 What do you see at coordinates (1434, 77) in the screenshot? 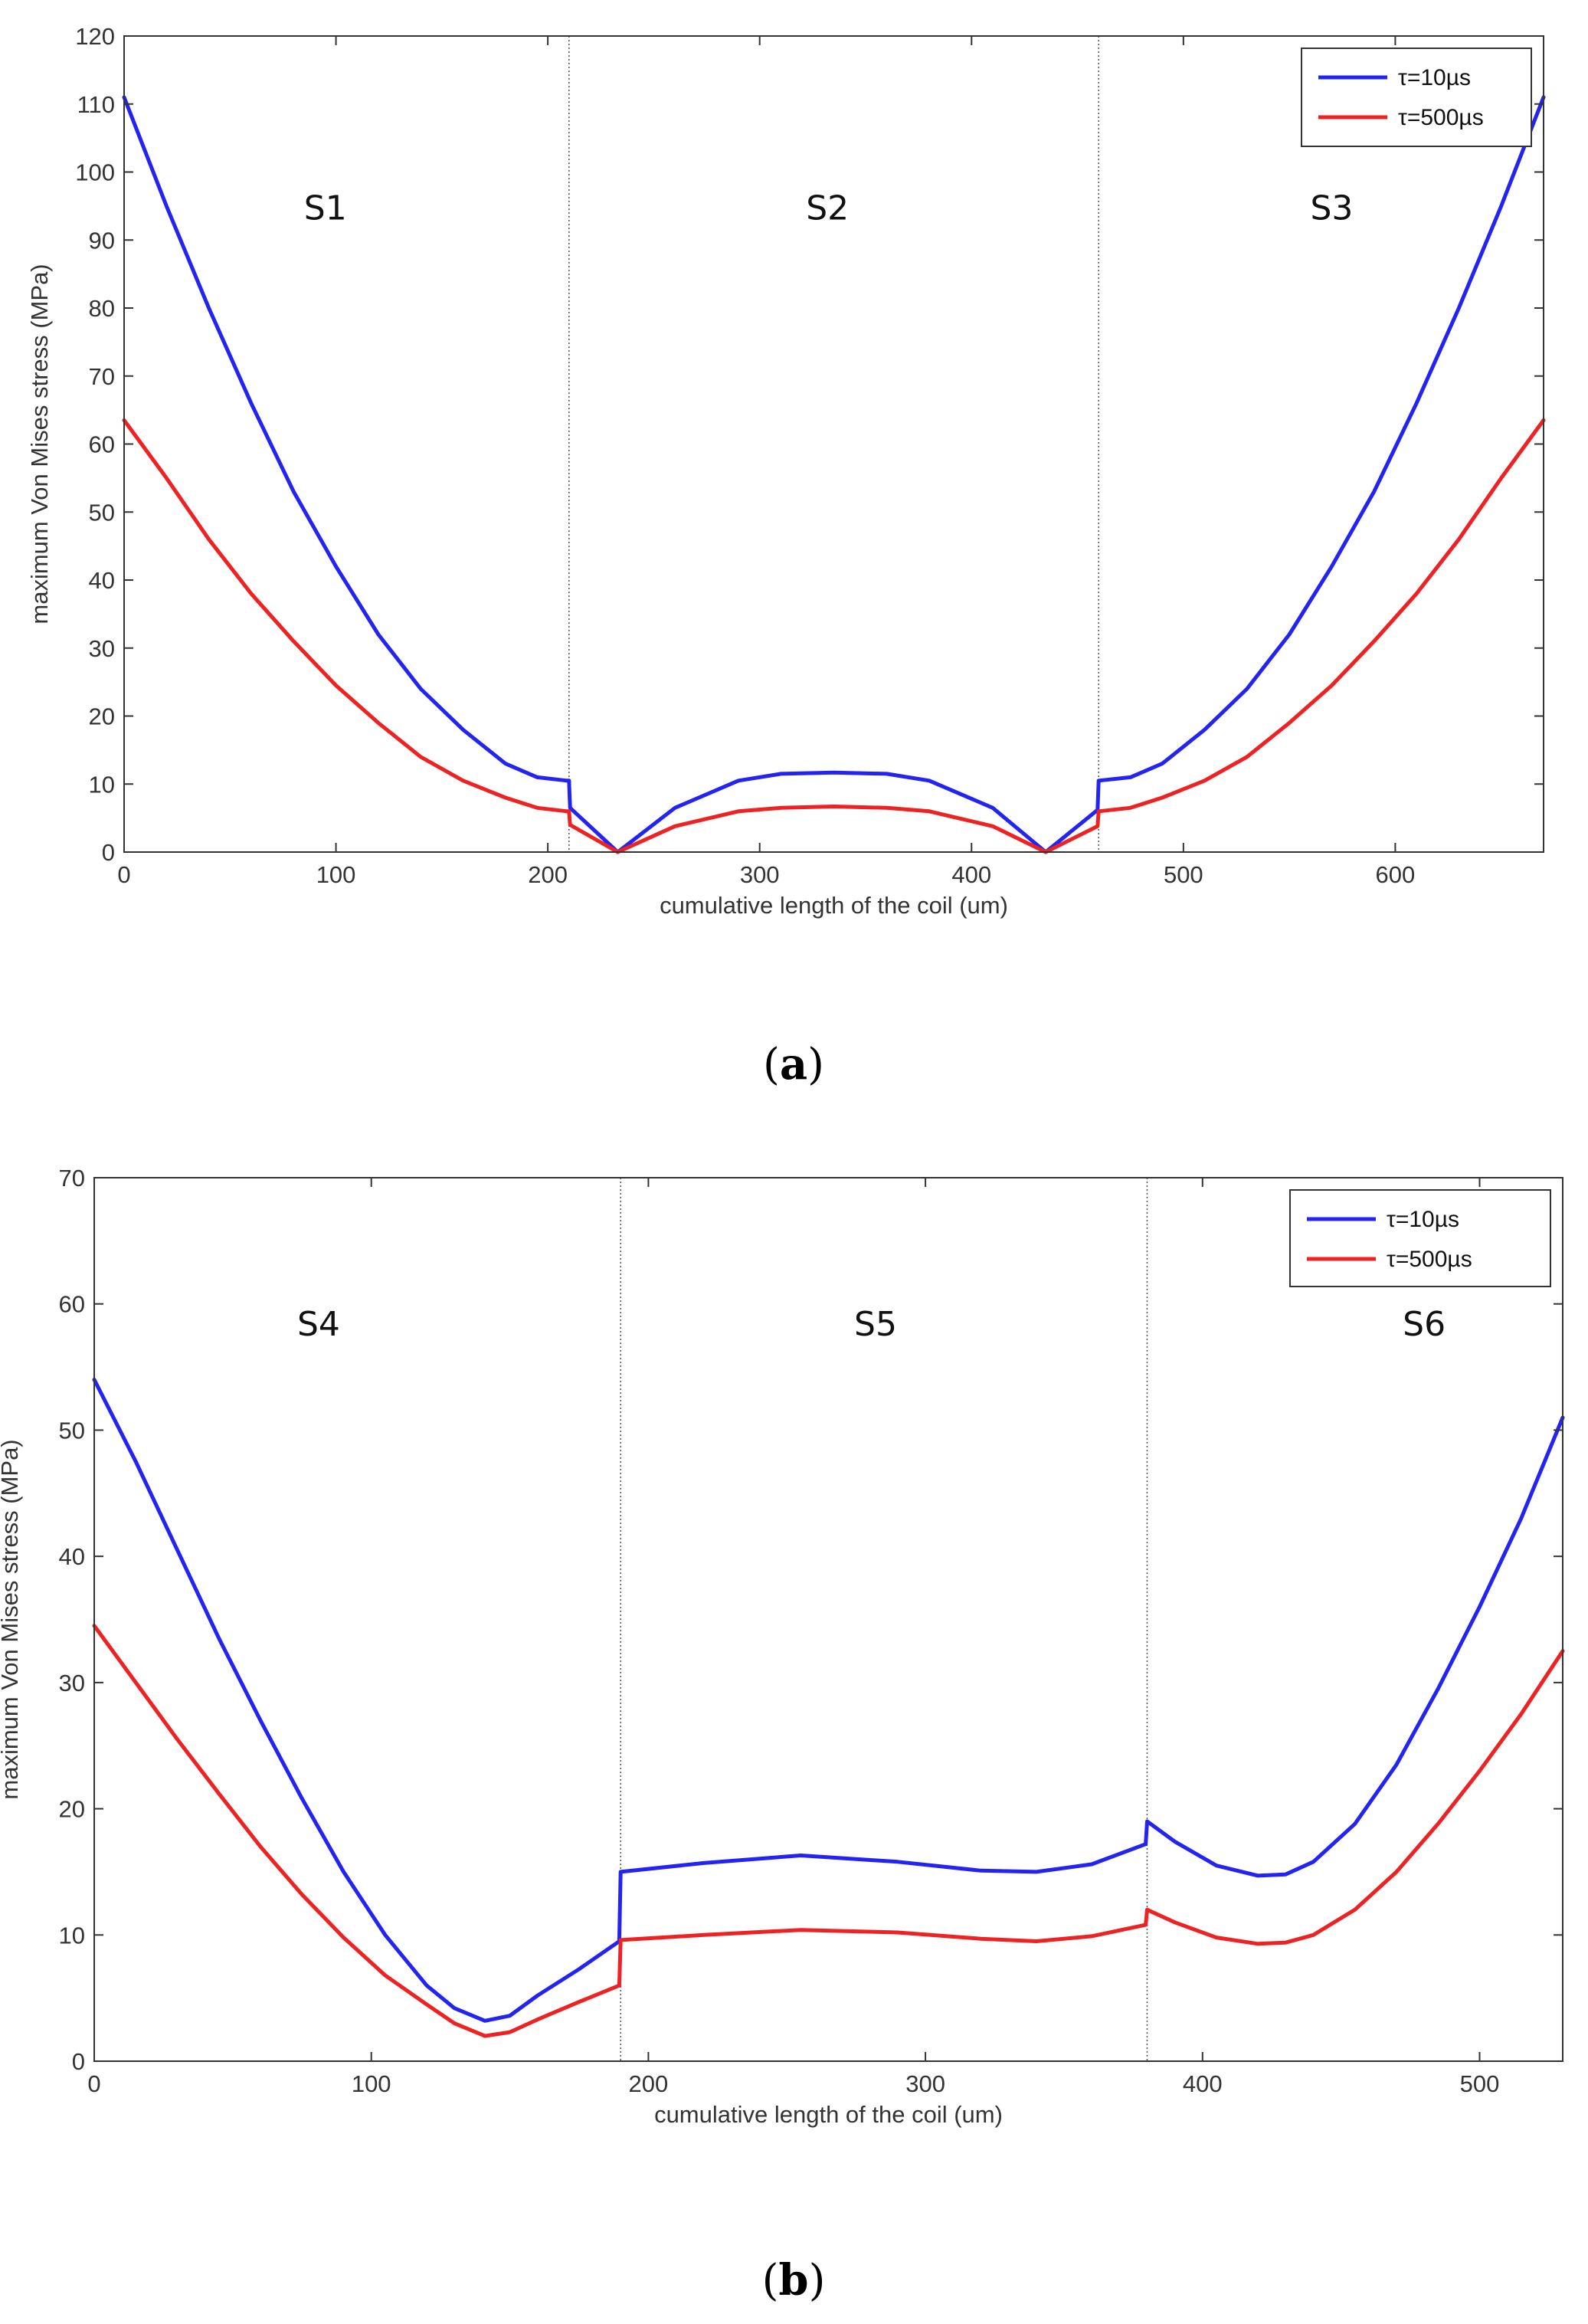
I see `chart-a-legend-label-tau-10us: τ=10µs` at bounding box center [1434, 77].